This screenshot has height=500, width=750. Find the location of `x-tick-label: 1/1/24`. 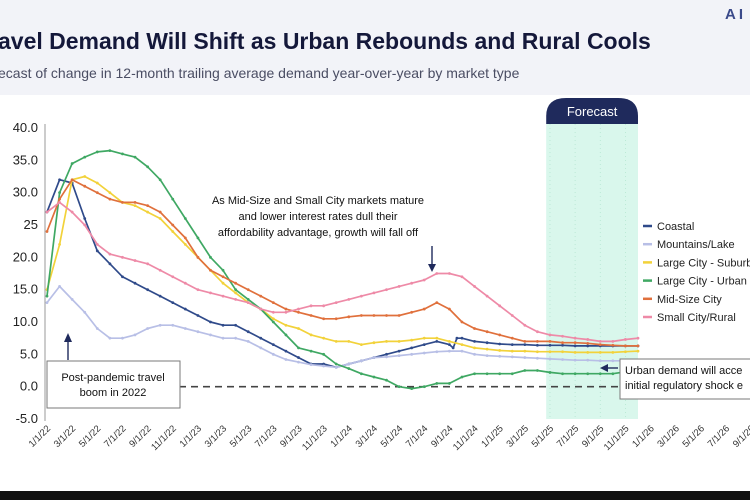

x-tick-label: 1/1/24 is located at coordinates (341, 436).